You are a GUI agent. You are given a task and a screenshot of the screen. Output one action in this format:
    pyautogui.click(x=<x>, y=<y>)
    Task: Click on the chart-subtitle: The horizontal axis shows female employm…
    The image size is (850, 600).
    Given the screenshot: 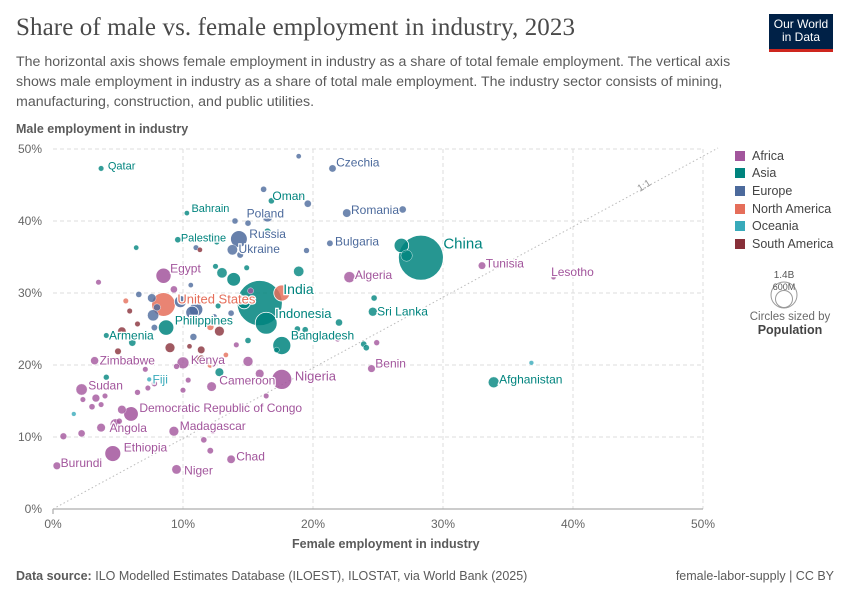 What is the action you would take?
    pyautogui.click(x=373, y=82)
    